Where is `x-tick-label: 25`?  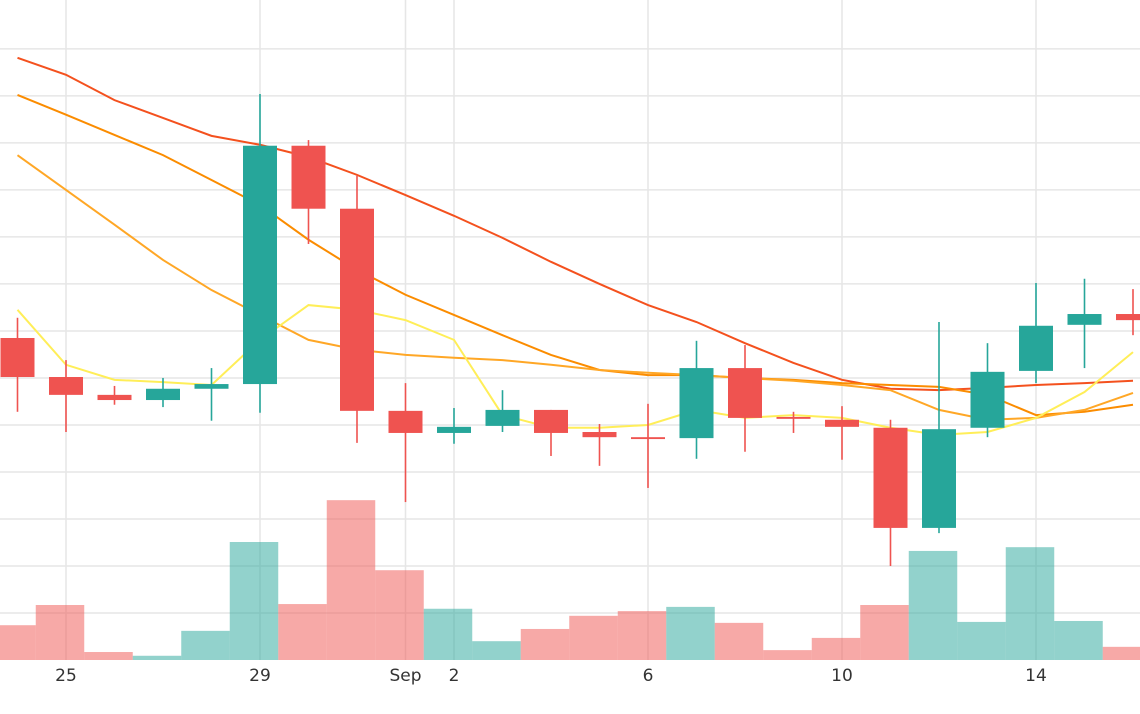
x-tick-label: 25 is located at coordinates (66, 676).